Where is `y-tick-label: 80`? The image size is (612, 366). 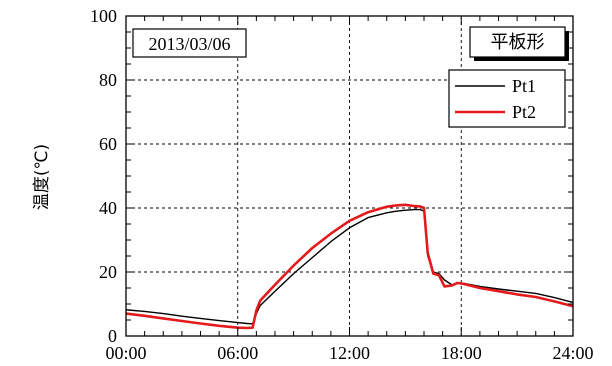 y-tick-label: 80 is located at coordinates (108, 80).